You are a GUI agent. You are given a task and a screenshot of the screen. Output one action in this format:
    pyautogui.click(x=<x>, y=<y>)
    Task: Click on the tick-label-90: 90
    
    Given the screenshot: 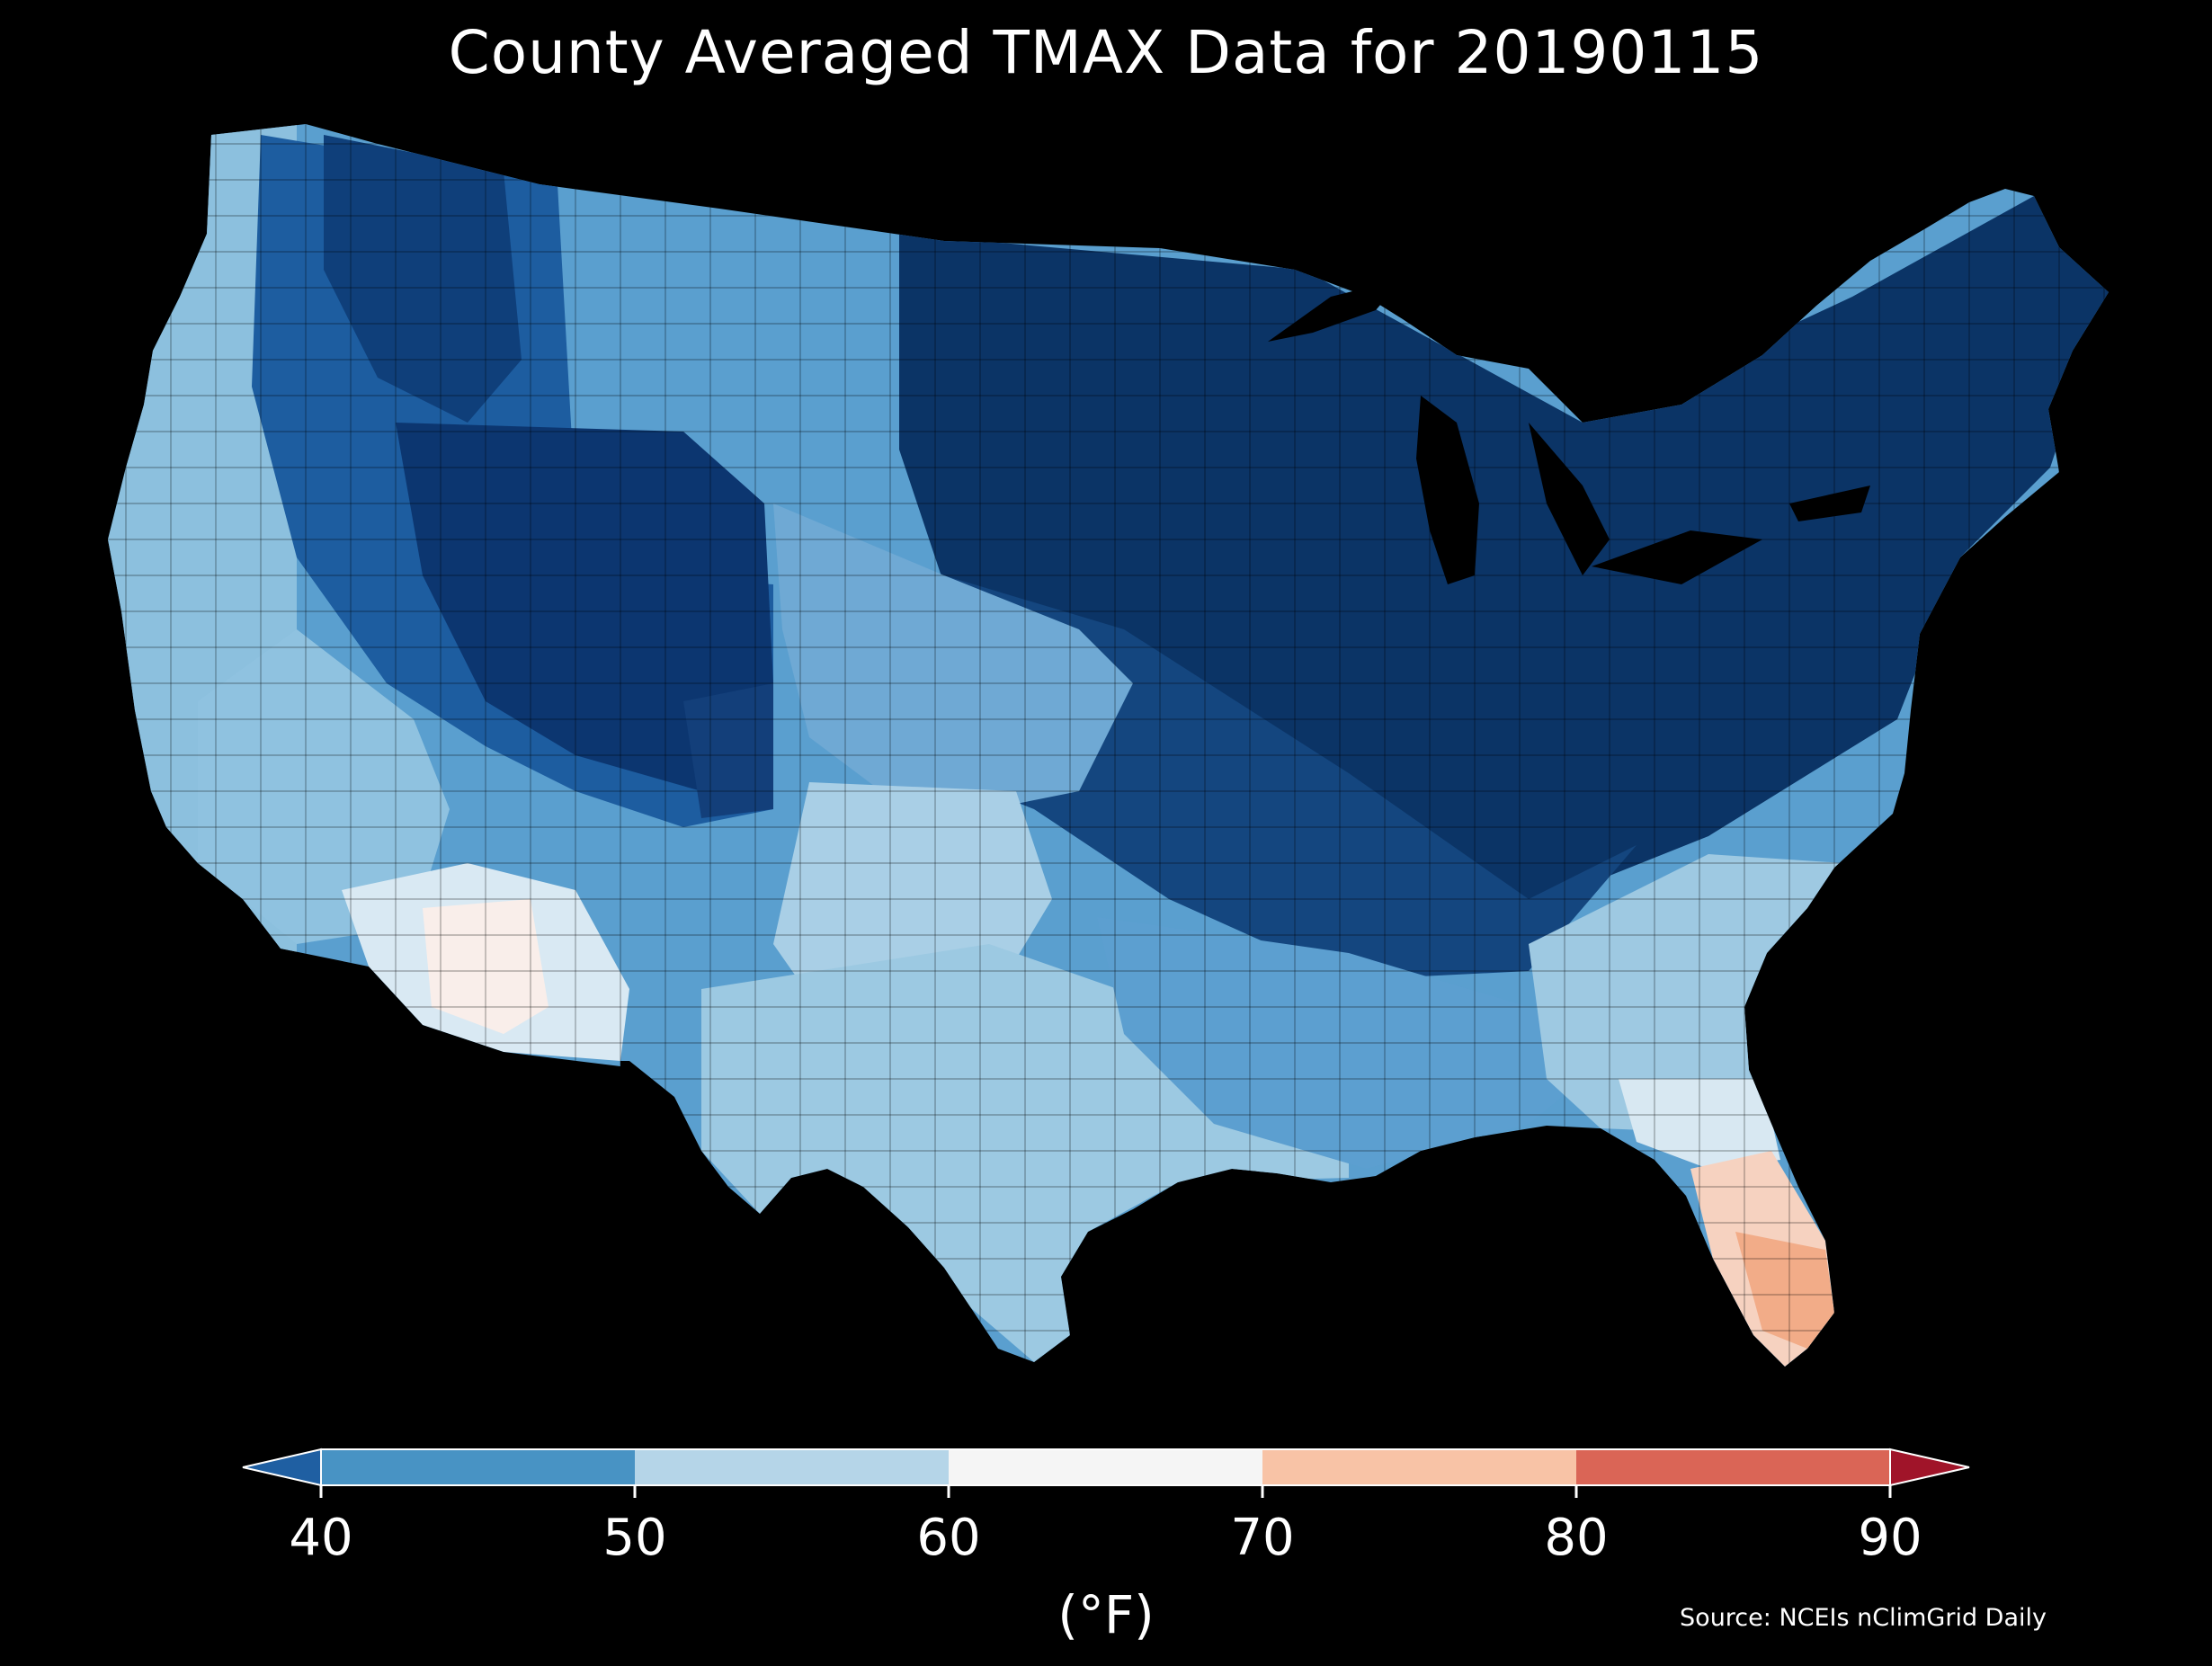 What is the action you would take?
    pyautogui.click(x=1890, y=1538)
    